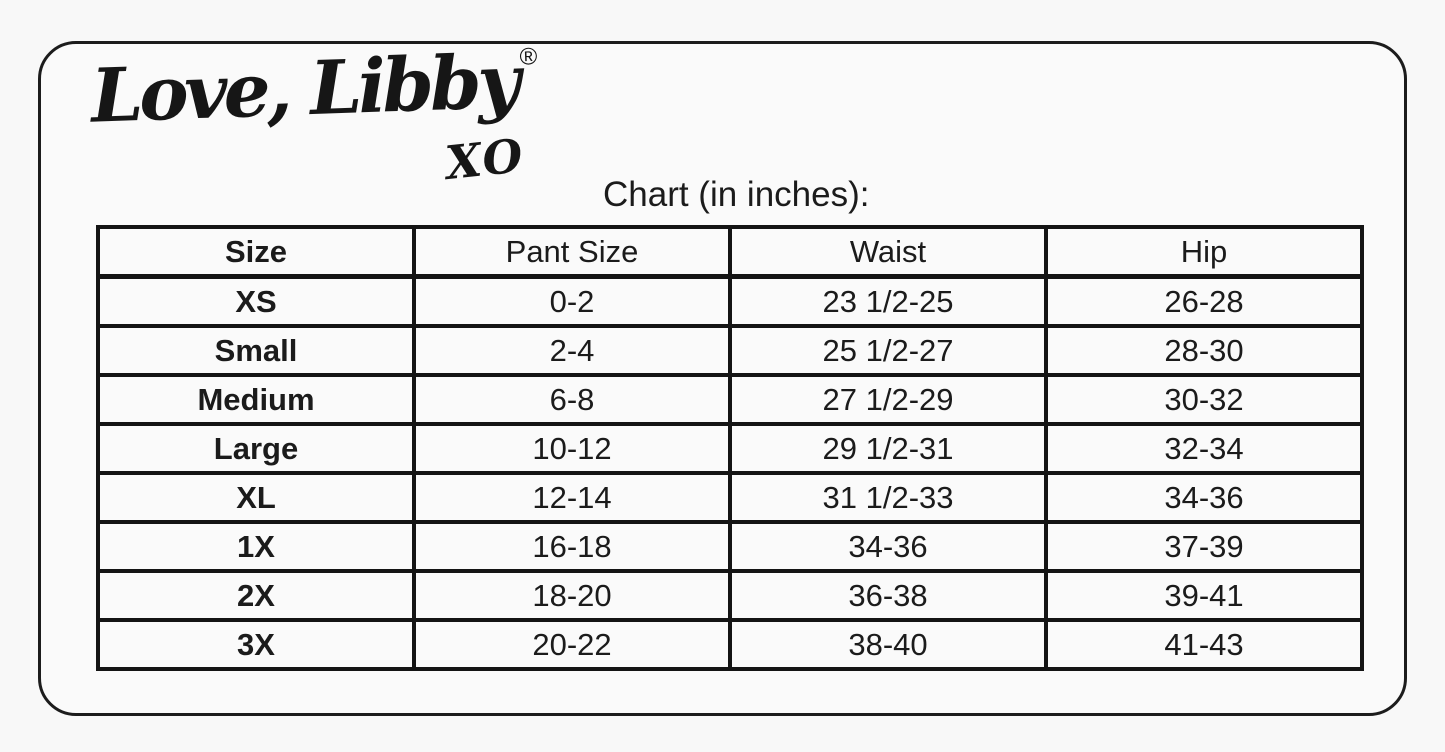 The height and width of the screenshot is (752, 1445). Describe the element at coordinates (1204, 644) in the screenshot. I see `cell-hip: 41-43` at that location.